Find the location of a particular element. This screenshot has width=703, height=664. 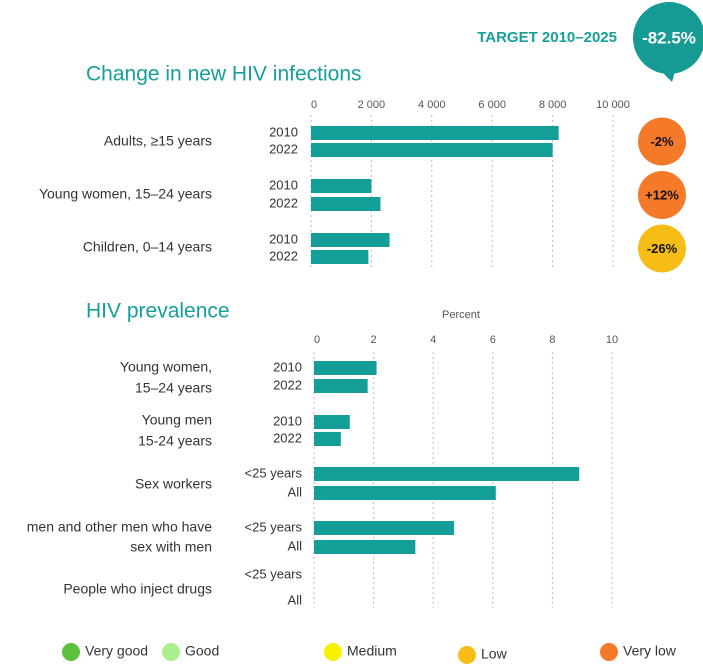

category-label: Young women, 15–24 years is located at coordinates (125, 194).